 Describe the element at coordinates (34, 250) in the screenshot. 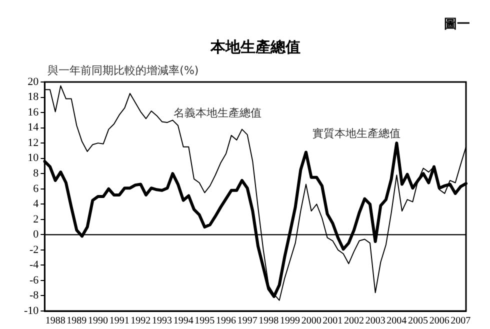

I see `y-tick-label: -2` at that location.